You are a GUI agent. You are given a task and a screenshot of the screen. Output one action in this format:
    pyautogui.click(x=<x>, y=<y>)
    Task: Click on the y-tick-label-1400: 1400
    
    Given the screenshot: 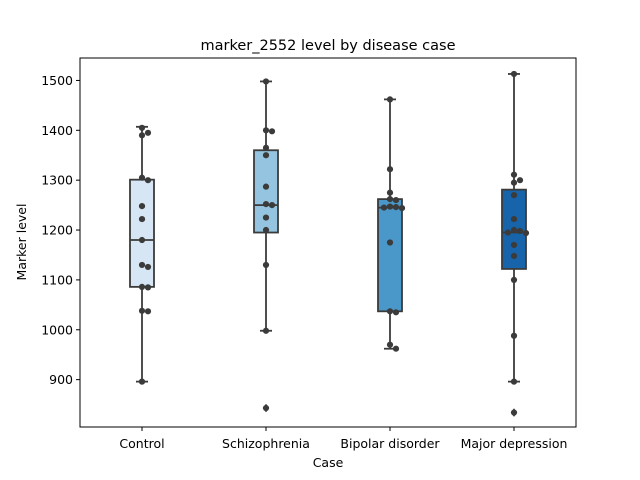 What is the action you would take?
    pyautogui.click(x=57, y=130)
    